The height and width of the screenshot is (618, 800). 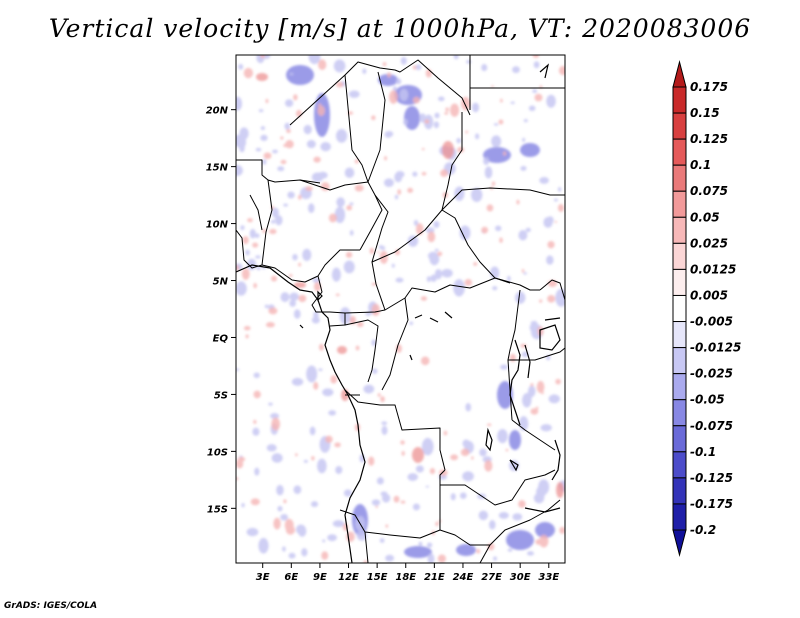 What do you see at coordinates (221, 338) in the screenshot?
I see `lat-tick-label: EQ` at bounding box center [221, 338].